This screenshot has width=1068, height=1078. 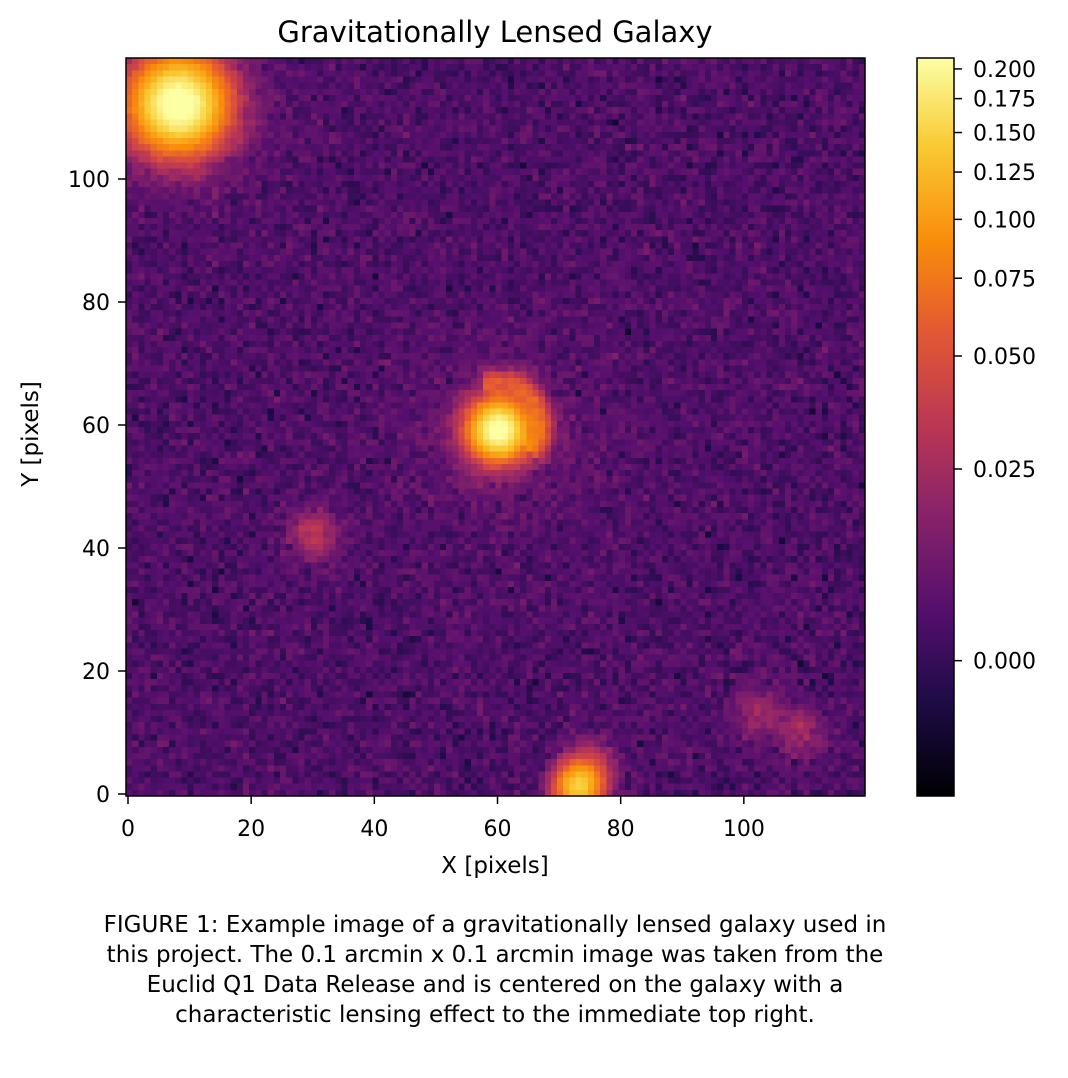 What do you see at coordinates (498, 829) in the screenshot?
I see `x-tick-label: 60` at bounding box center [498, 829].